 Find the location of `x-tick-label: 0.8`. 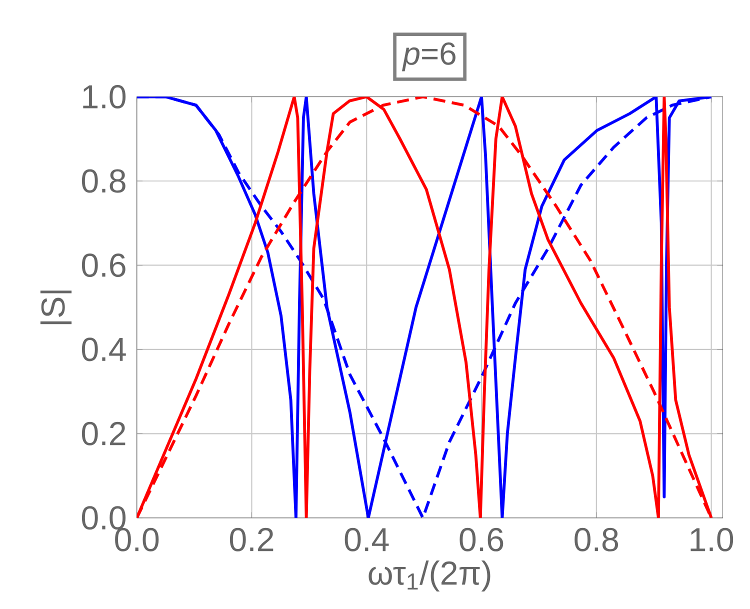

x-tick-label: 0.8 is located at coordinates (596, 540).